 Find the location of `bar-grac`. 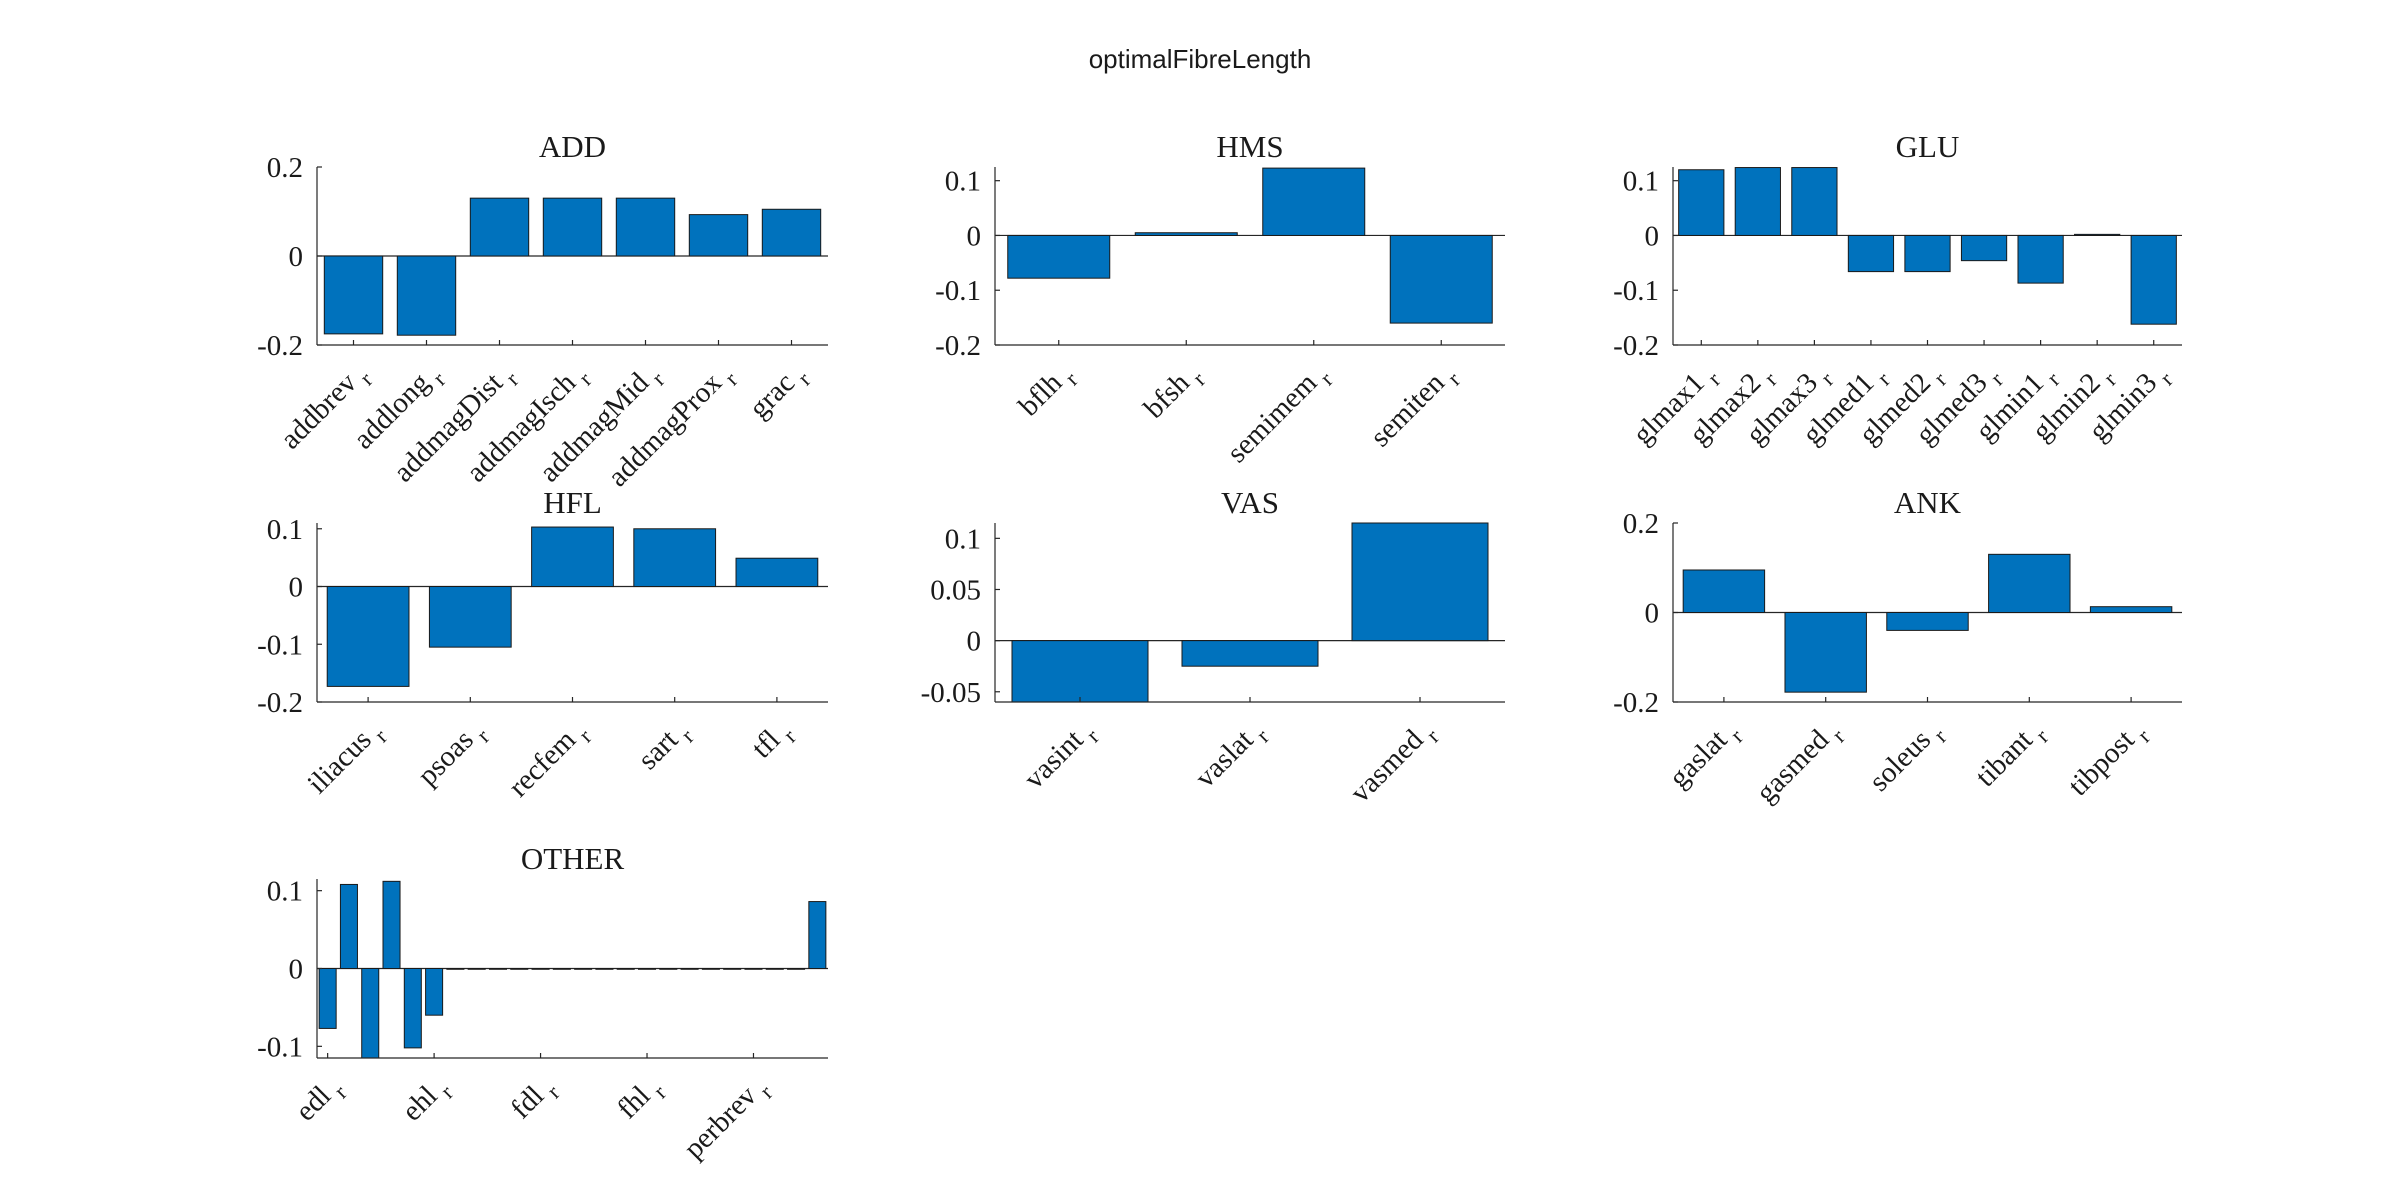

bar-grac is located at coordinates (791, 232).